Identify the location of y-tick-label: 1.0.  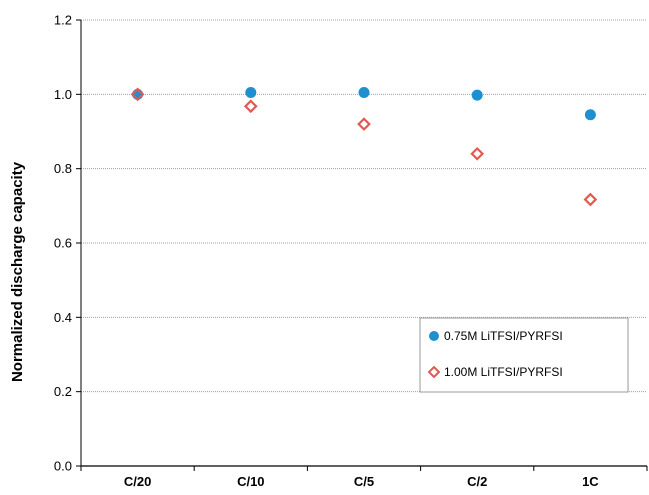
(63, 94).